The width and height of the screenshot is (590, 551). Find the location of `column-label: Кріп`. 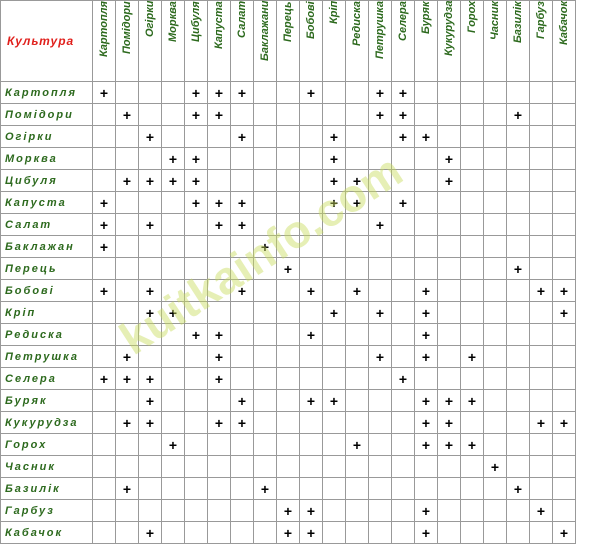

column-label: Кріп is located at coordinates (334, 13).